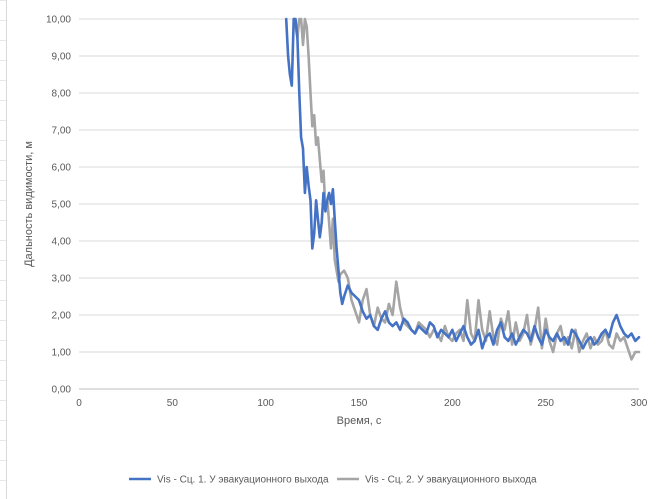 This screenshot has height=499, width=666. I want to click on x-tick-label: 0, so click(79, 403).